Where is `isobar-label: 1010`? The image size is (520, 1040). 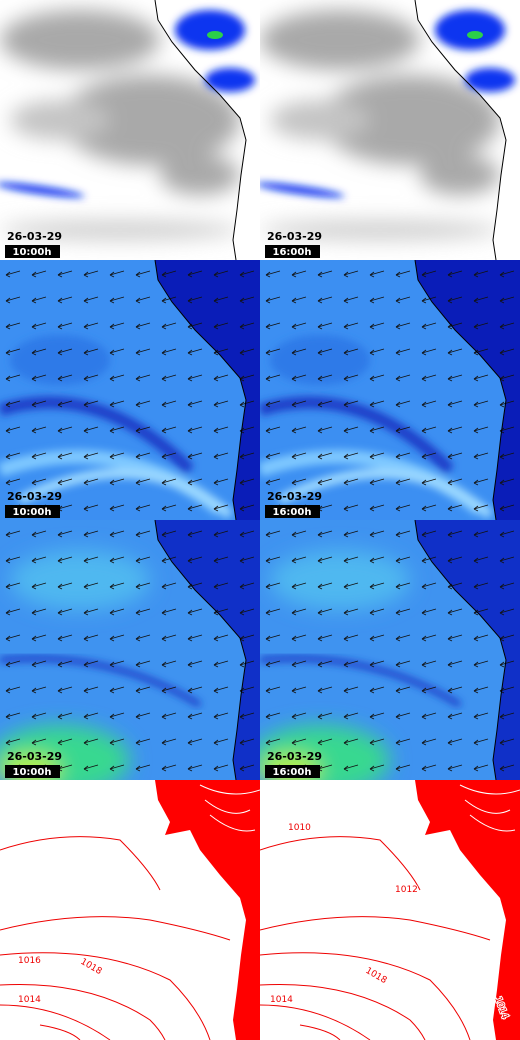 isobar-label: 1010 is located at coordinates (299, 828).